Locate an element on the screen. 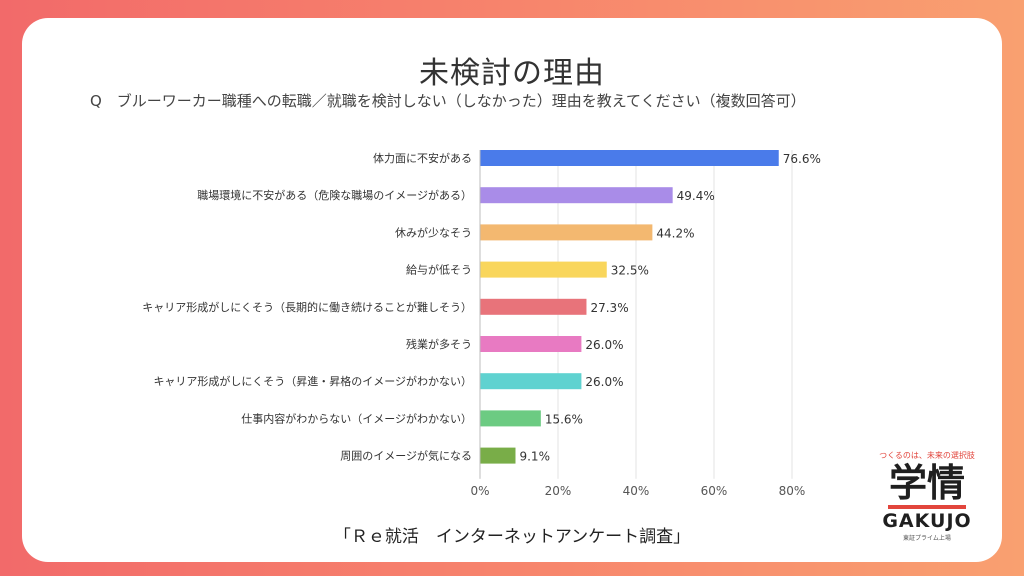 The width and height of the screenshot is (1024, 576). x-tick-label: 60% is located at coordinates (714, 491).